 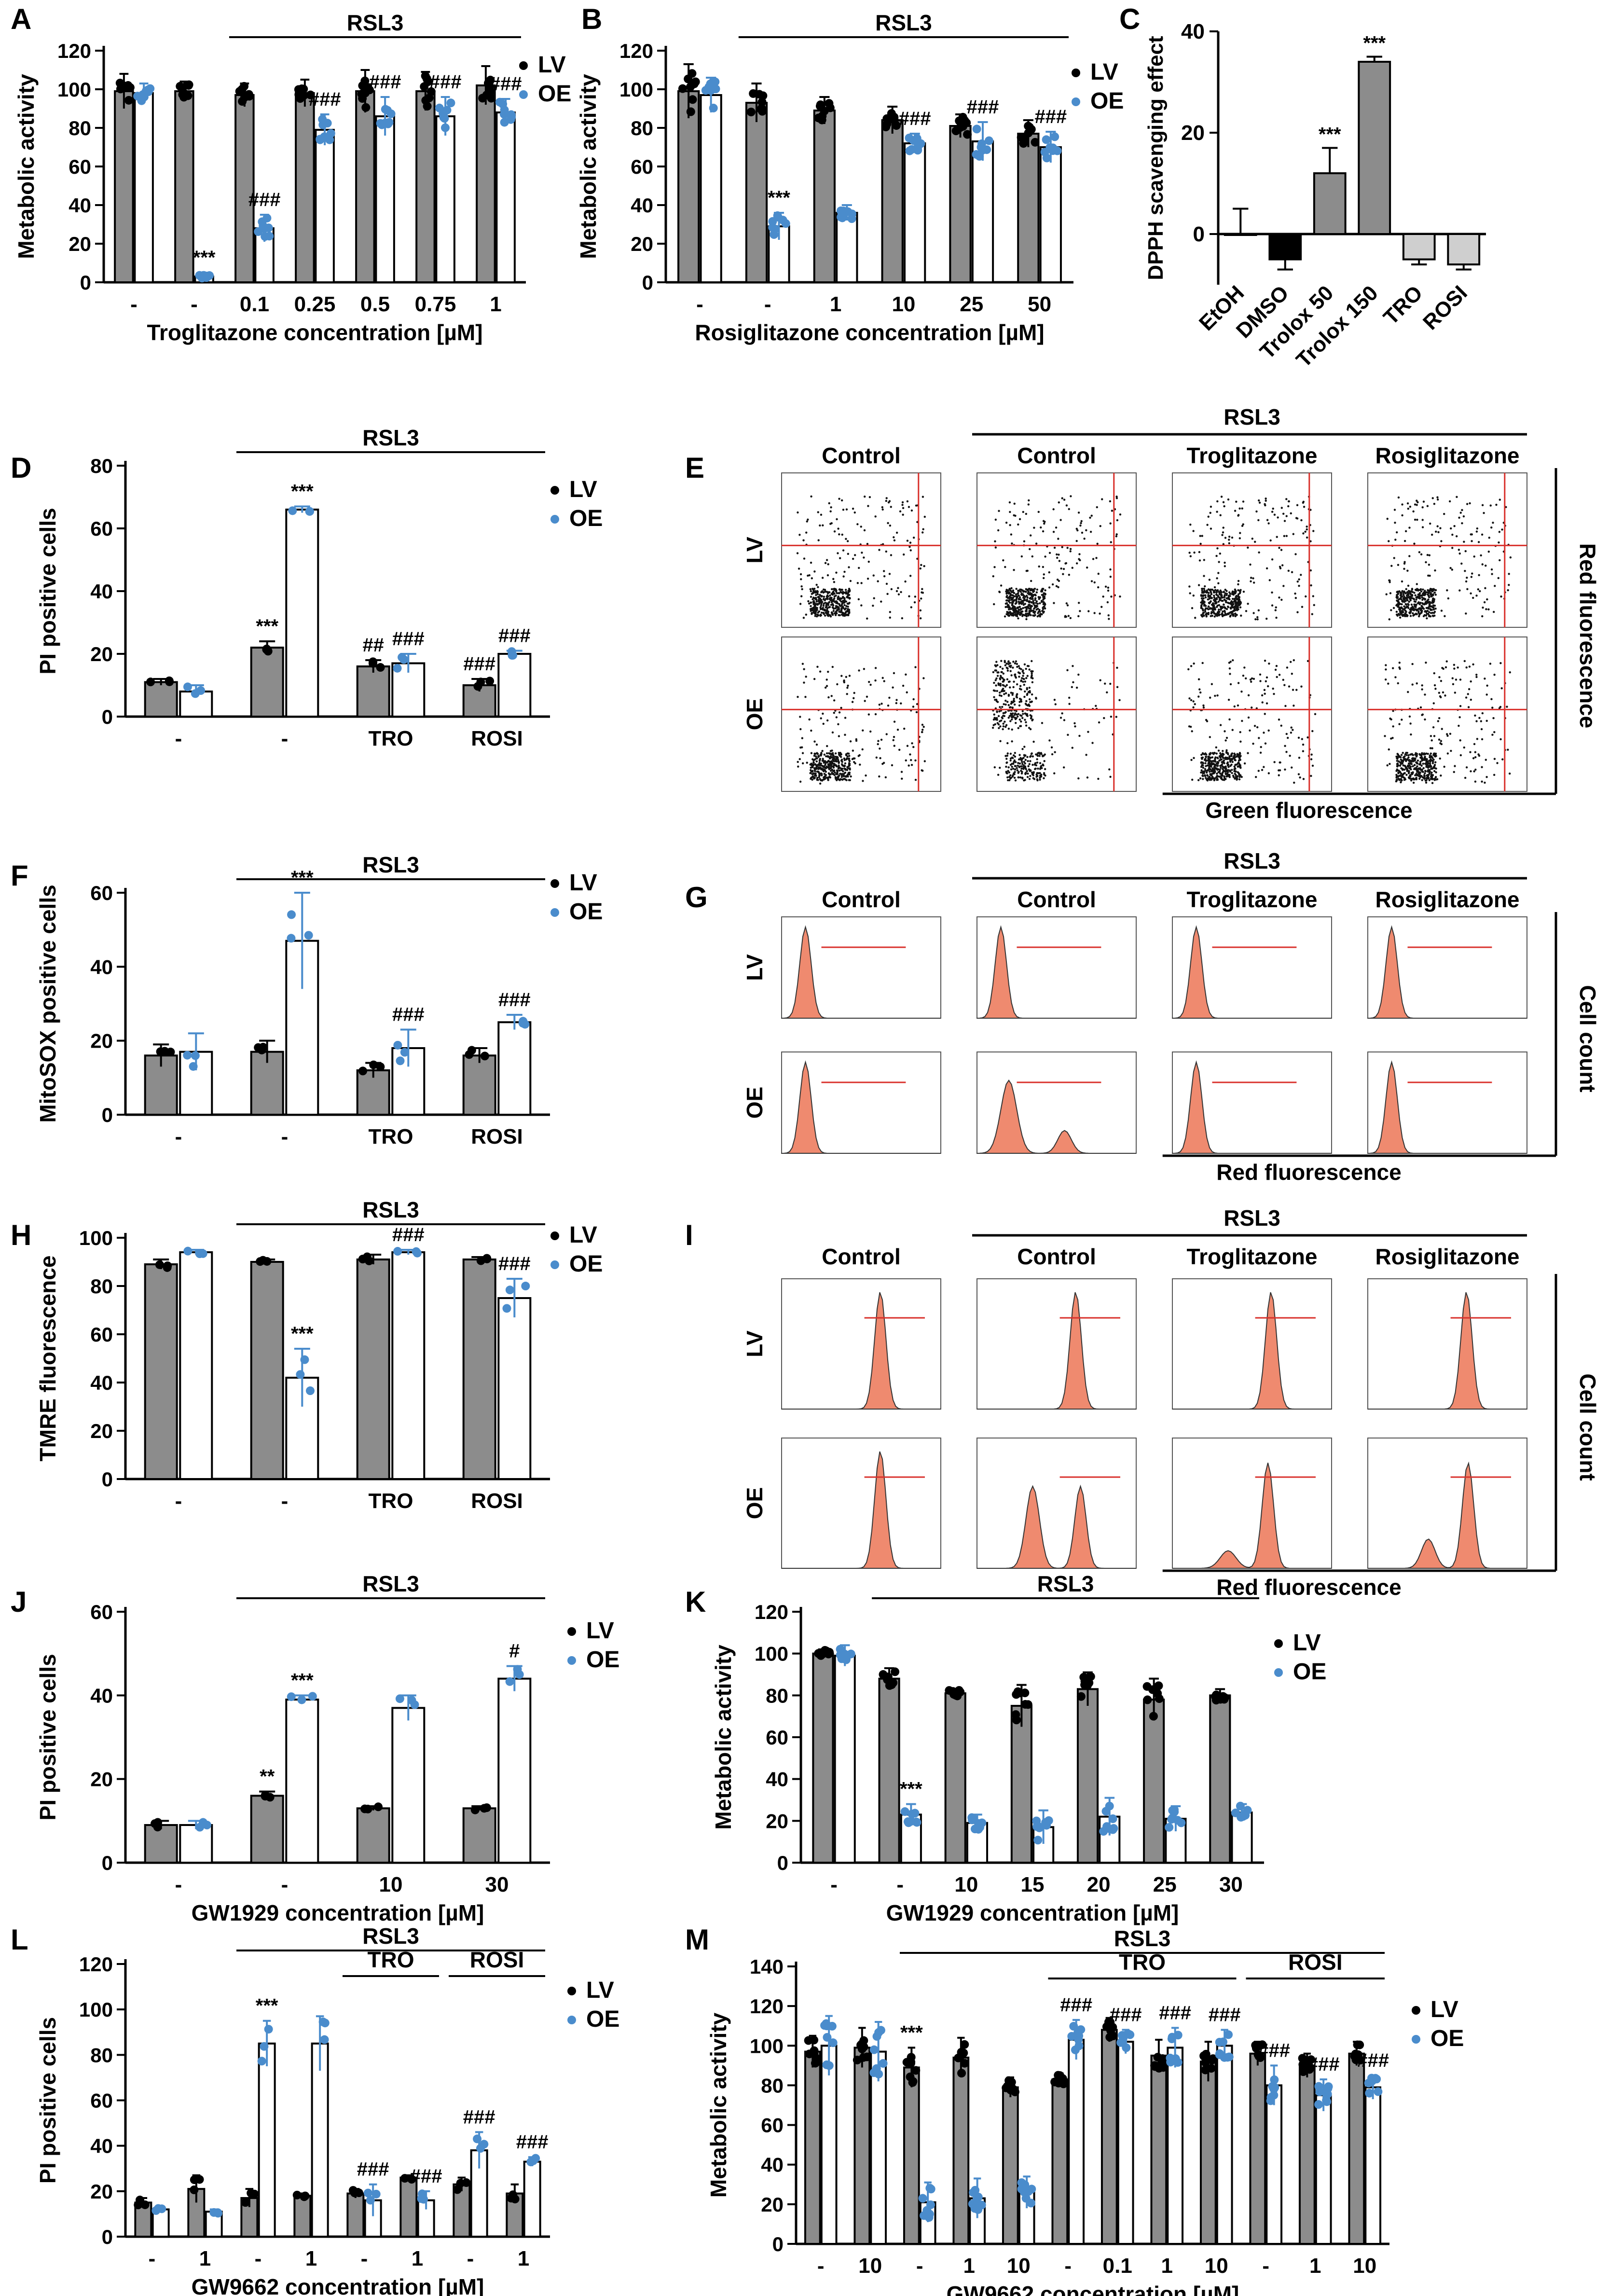 What do you see at coordinates (972, 304) in the screenshot?
I see `x-tick-label: 25` at bounding box center [972, 304].